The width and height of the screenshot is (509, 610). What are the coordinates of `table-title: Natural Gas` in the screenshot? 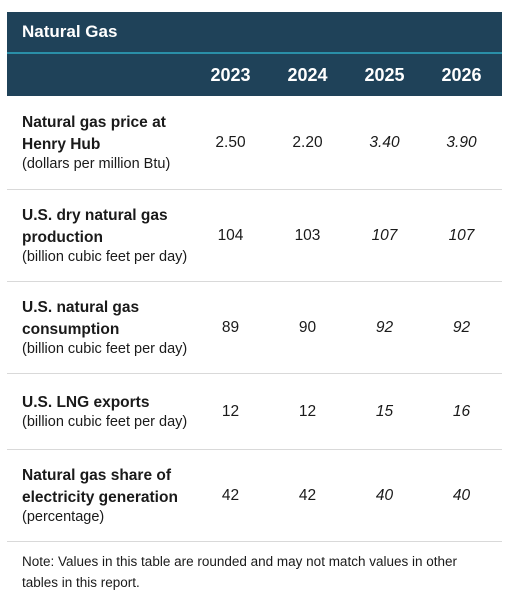 It's located at (254, 32).